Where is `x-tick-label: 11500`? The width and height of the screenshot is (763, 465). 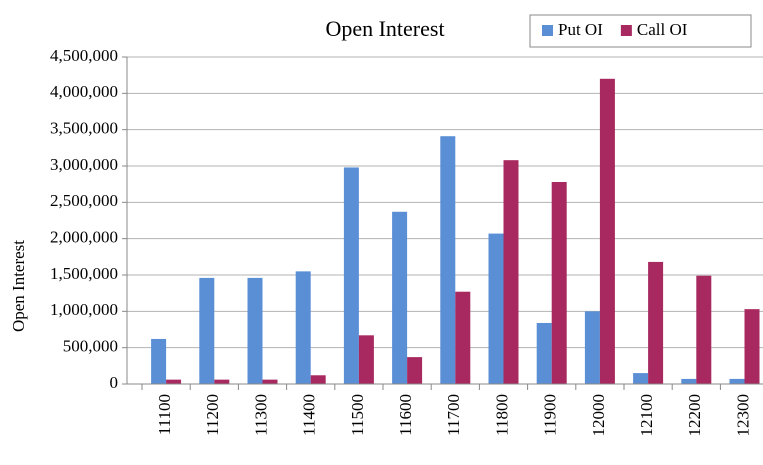
x-tick-label: 11500 is located at coordinates (357, 415).